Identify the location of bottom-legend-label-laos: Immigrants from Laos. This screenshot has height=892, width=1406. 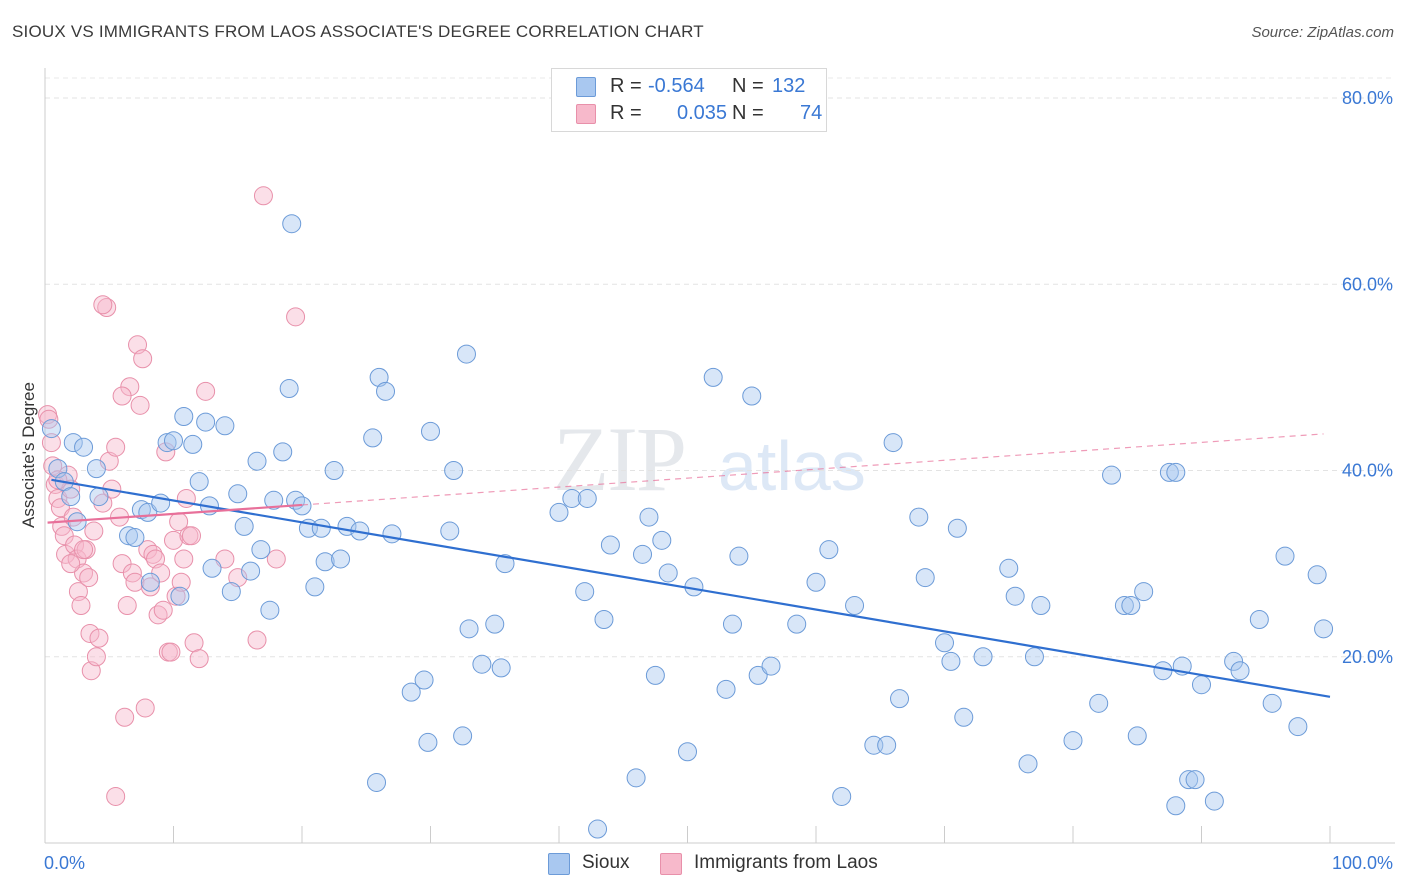
(786, 862).